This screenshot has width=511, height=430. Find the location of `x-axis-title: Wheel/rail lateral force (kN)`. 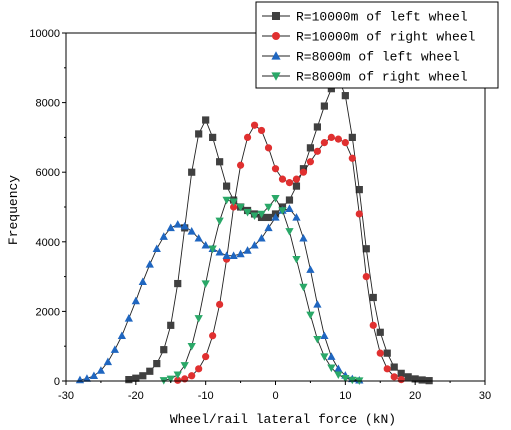

x-axis-title: Wheel/rail lateral force (kN) is located at coordinates (283, 419).